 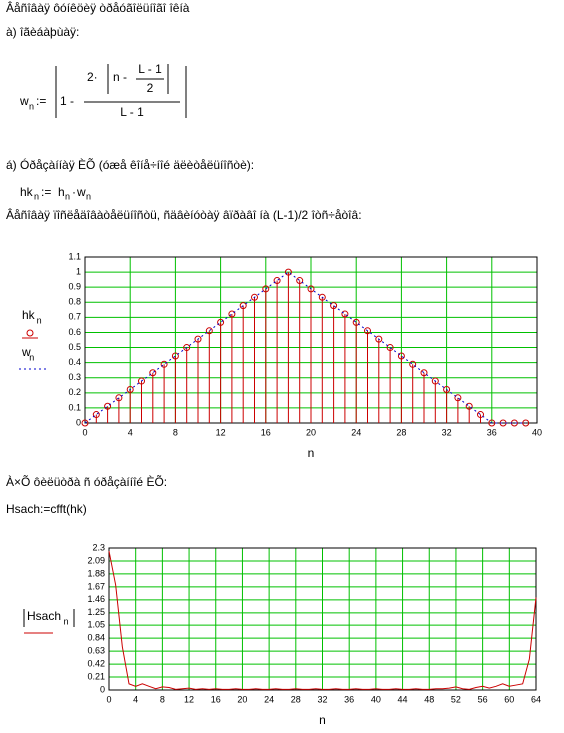 I want to click on formula-text: hk, so click(x=27, y=192).